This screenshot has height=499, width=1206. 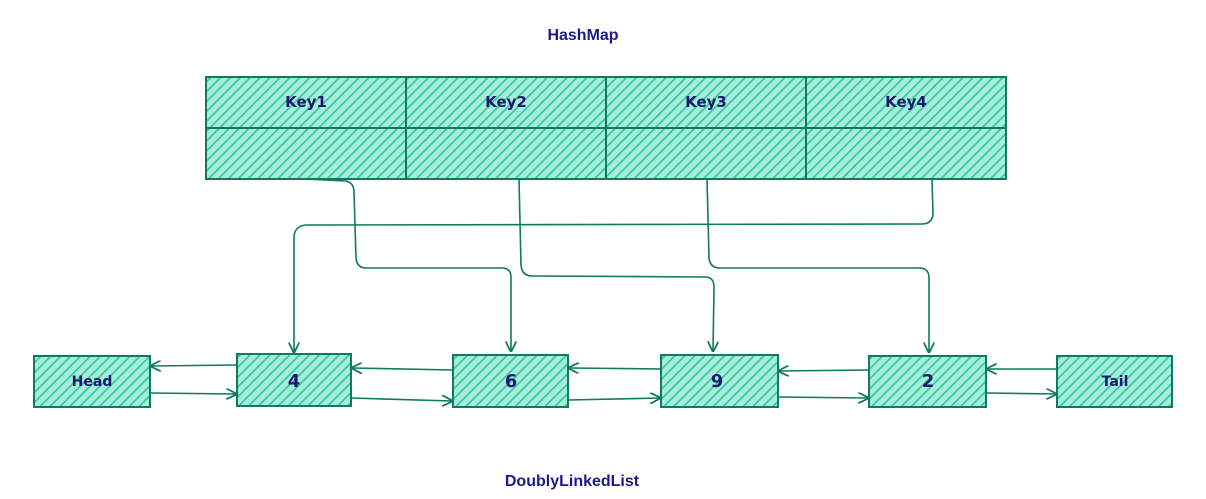 I want to click on list-node-head, so click(x=92, y=381).